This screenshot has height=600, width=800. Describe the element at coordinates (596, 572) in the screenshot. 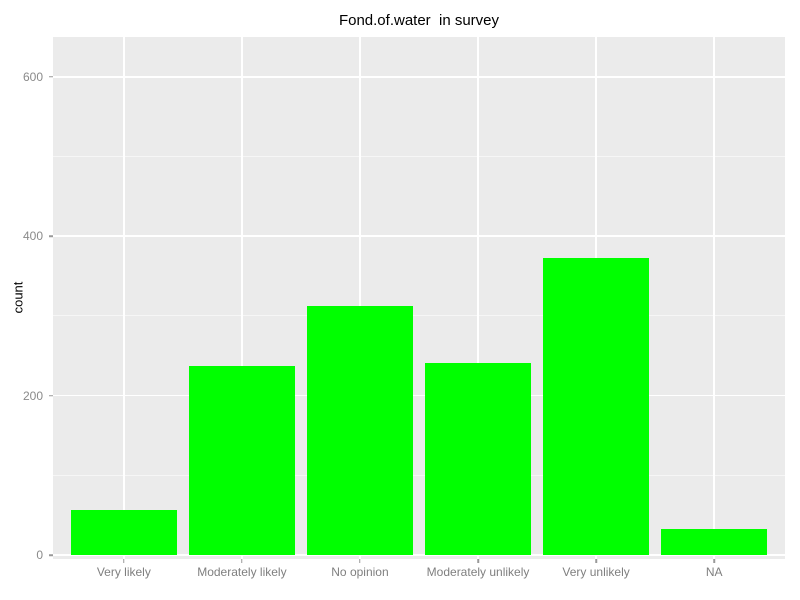

I see `x-tick-label-5: Very unlikely` at that location.